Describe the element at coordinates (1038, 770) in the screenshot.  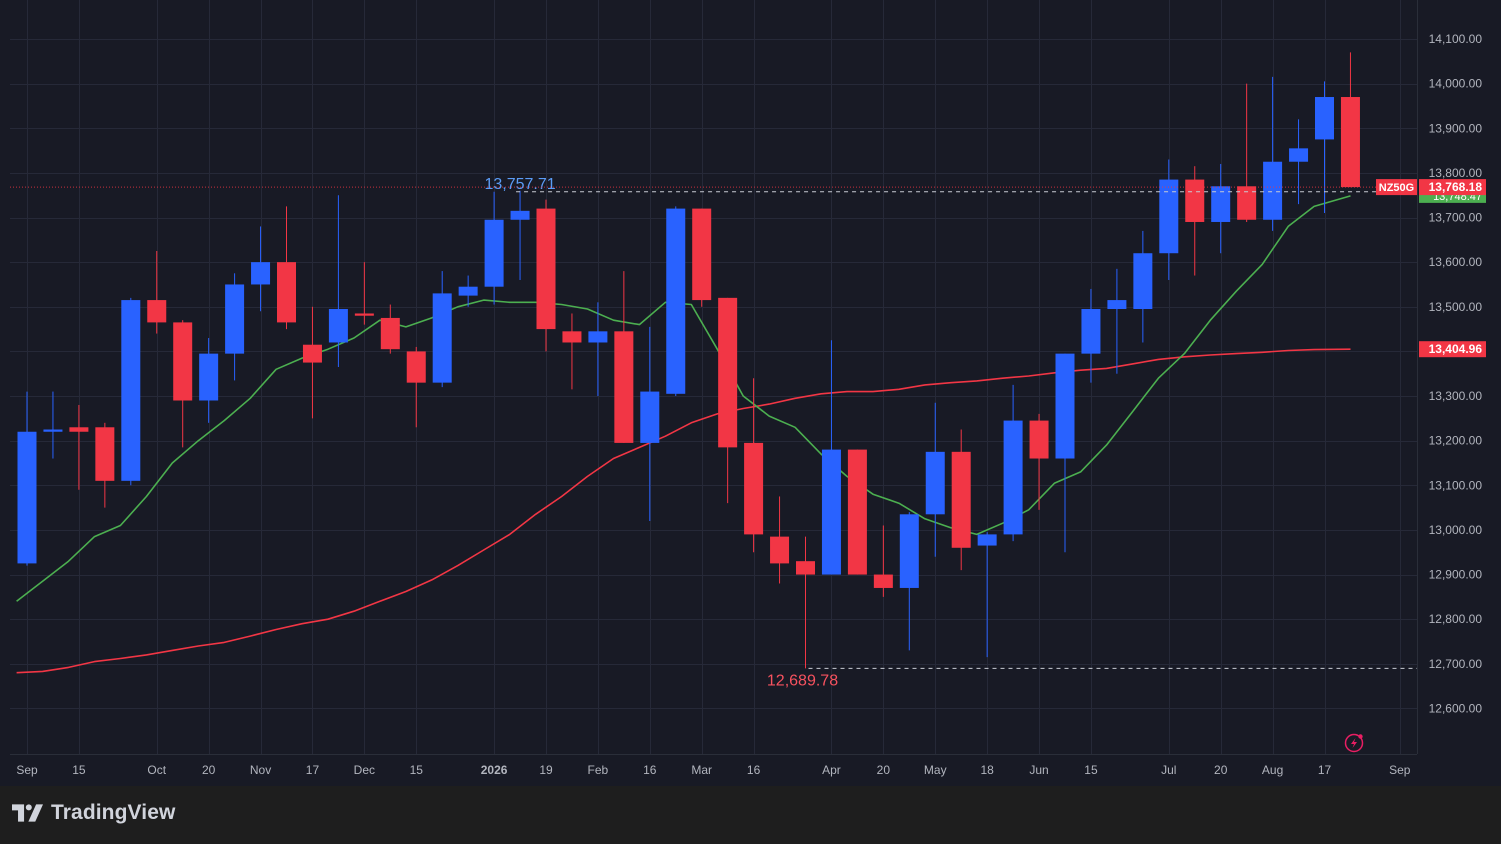
I see `time-tick-label: Jun` at that location.